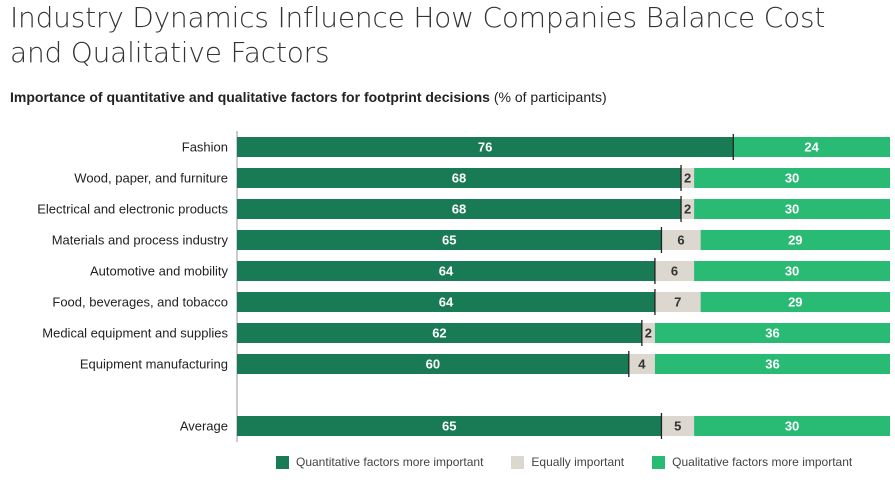 The width and height of the screenshot is (895, 485). Describe the element at coordinates (154, 364) in the screenshot. I see `category-label: Equipment manufacturing` at that location.